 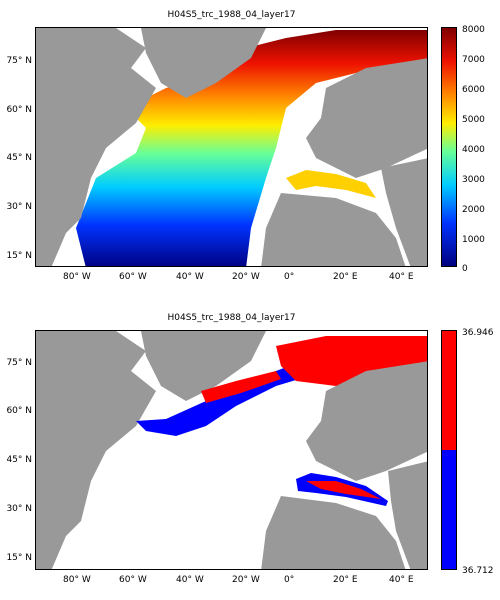 I want to click on top-panel-title: H04S5_trc_1988_04_layer17, so click(x=231, y=15).